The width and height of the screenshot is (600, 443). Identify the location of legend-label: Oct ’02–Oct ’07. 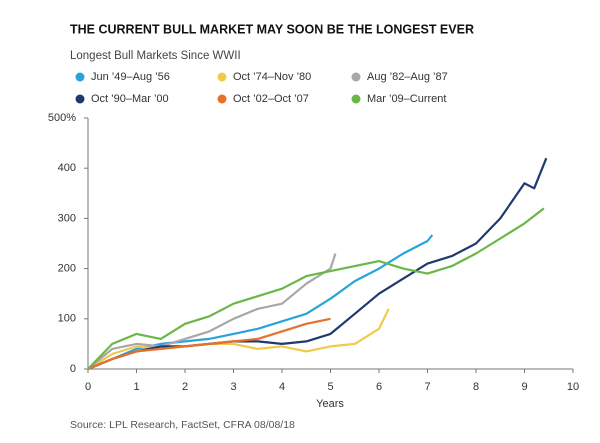
(271, 99).